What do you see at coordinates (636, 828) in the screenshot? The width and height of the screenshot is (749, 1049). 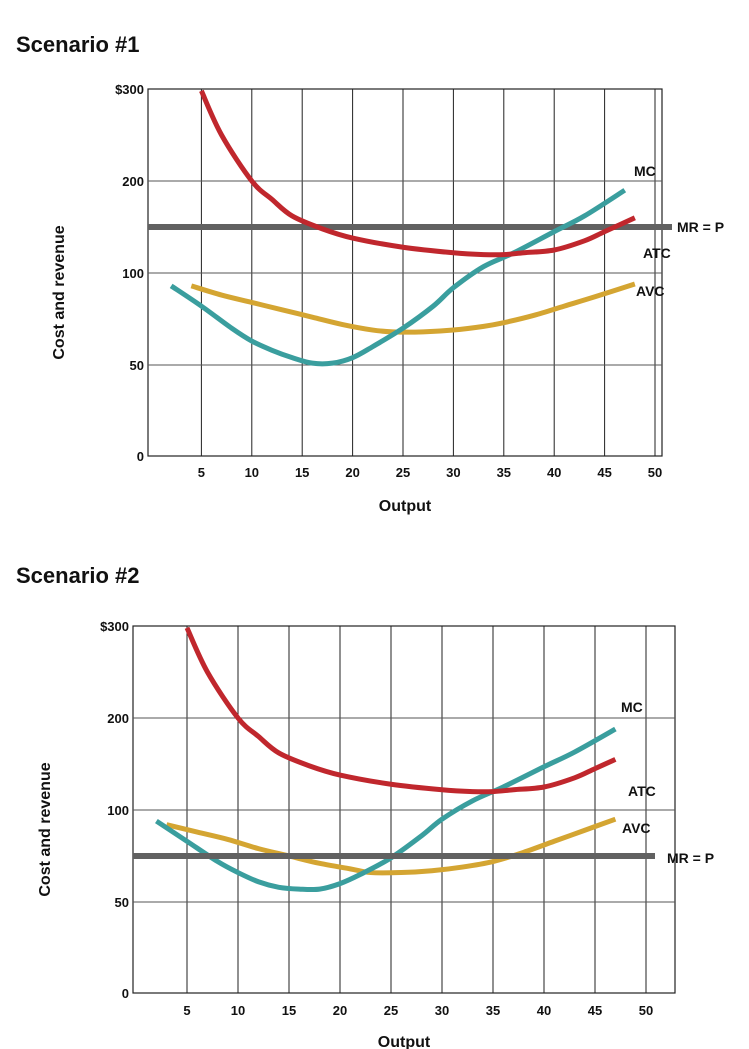 I see `chart-2-avc-label: AVC` at bounding box center [636, 828].